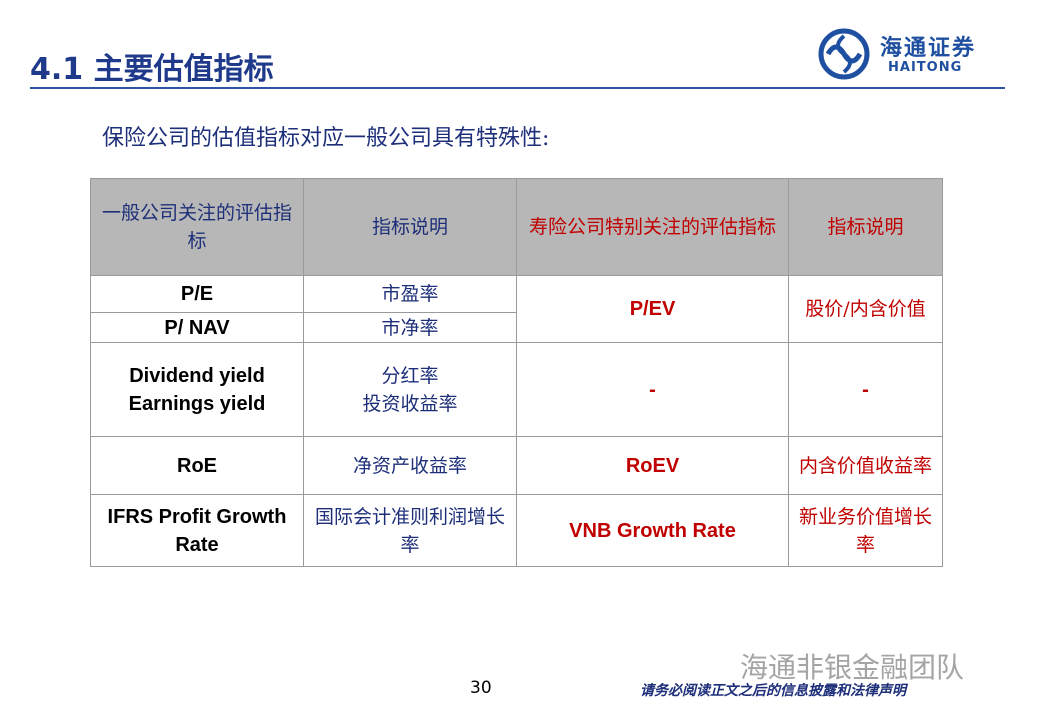 This screenshot has height=720, width=1040. I want to click on header-cell: 寿险公司特别关注的评估指标, so click(652, 227).